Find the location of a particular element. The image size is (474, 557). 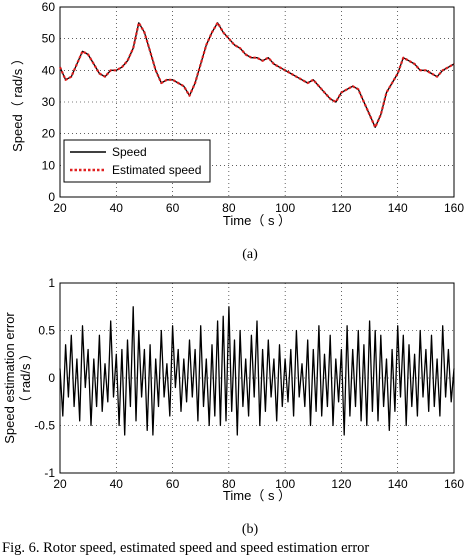

error-x-tick-label: 100 is located at coordinates (285, 484).